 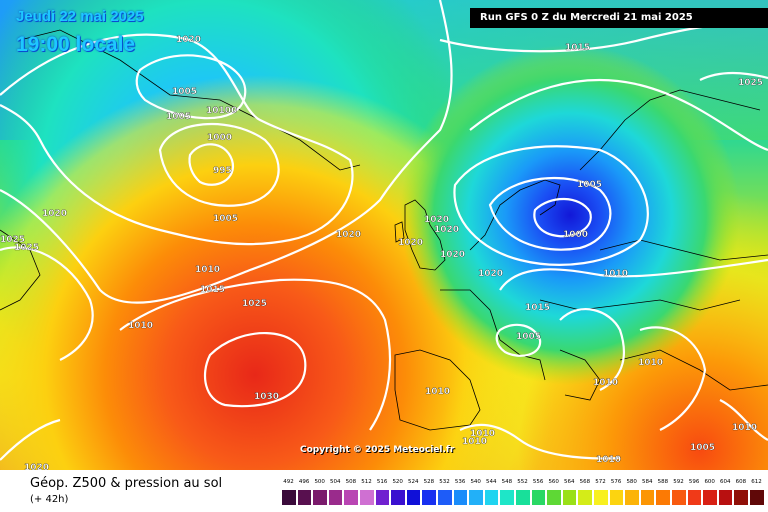 What do you see at coordinates (222, 171) in the screenshot?
I see `isobar-label: 995` at bounding box center [222, 171].